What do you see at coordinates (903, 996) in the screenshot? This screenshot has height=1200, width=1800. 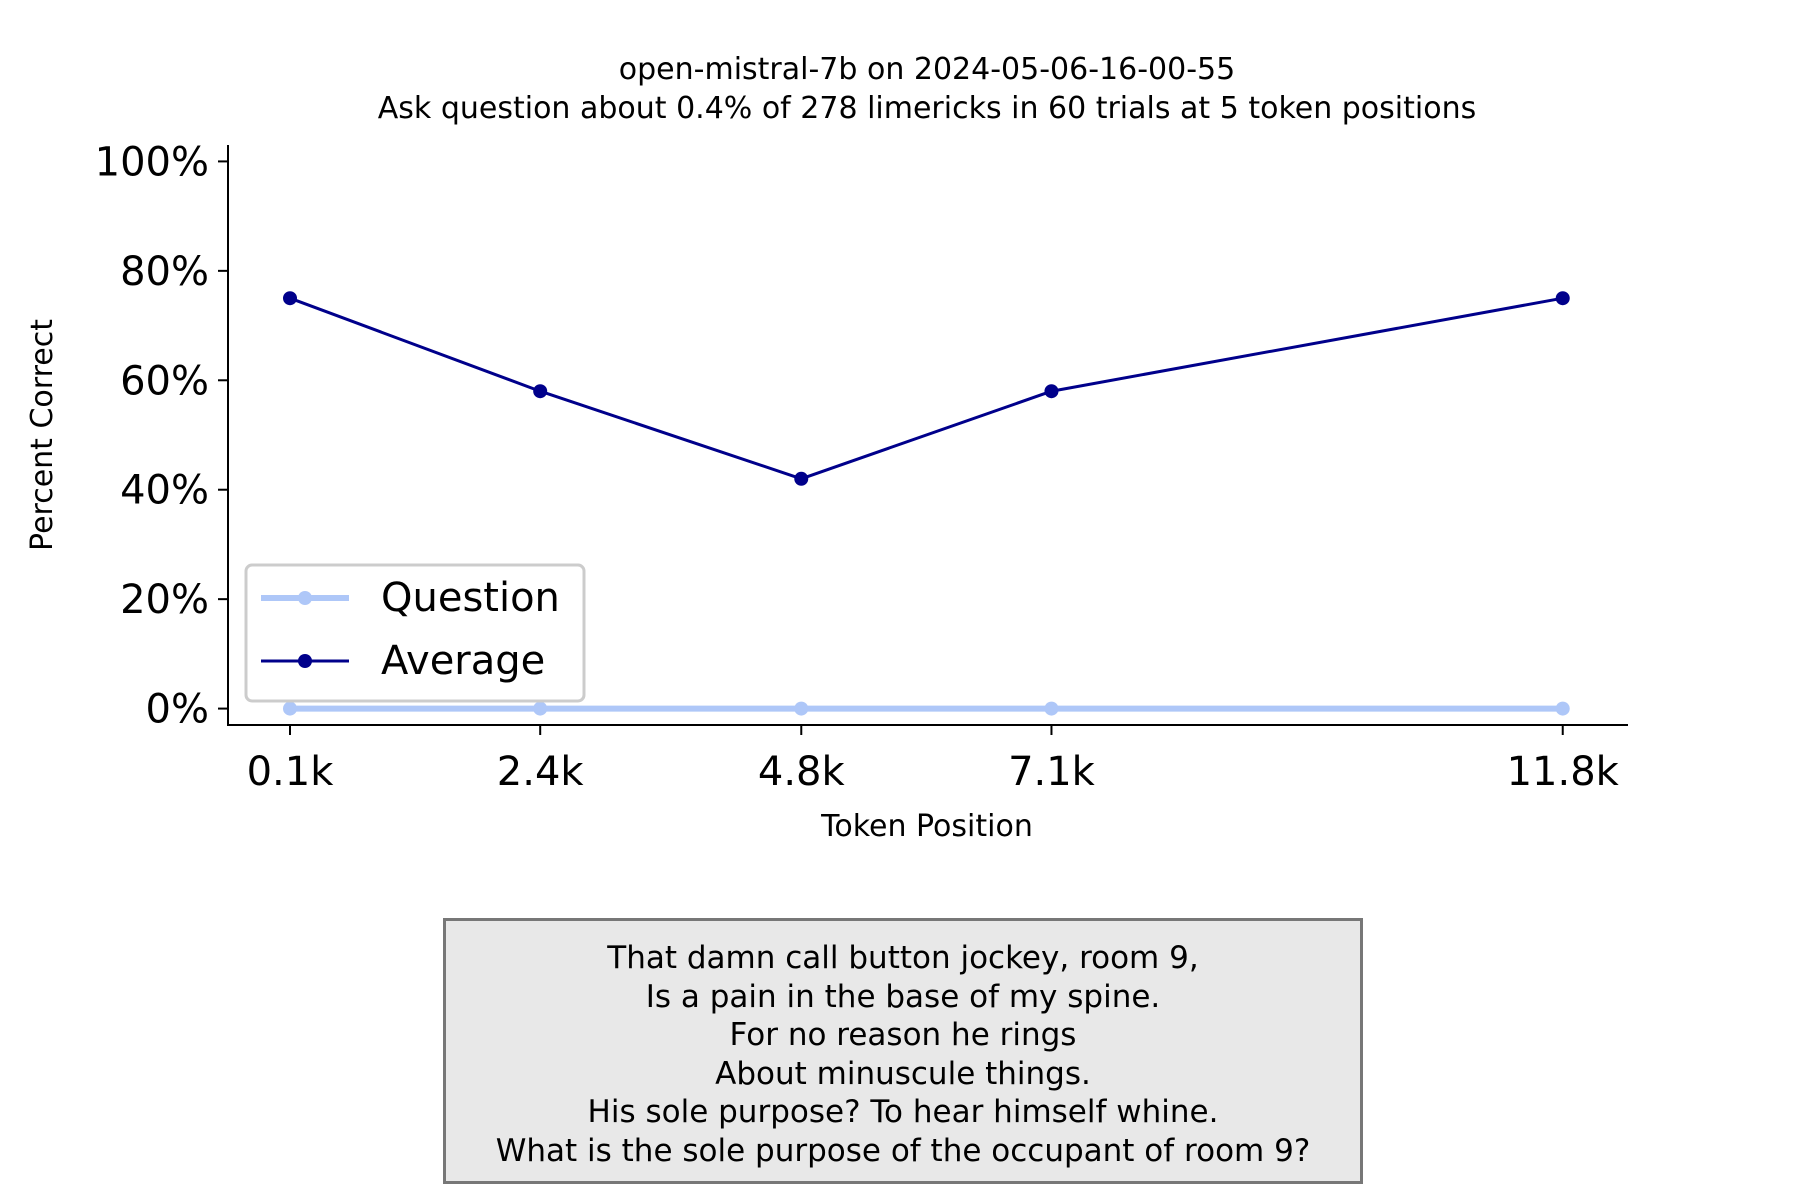 I see `limerick-line: Is a pain in the base of my spine.` at bounding box center [903, 996].